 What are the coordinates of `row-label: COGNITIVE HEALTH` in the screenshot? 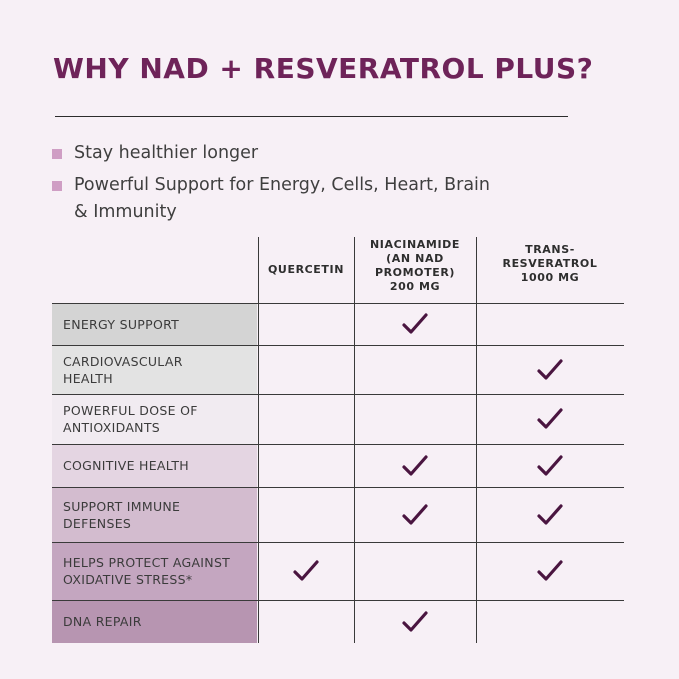 It's located at (154, 465).